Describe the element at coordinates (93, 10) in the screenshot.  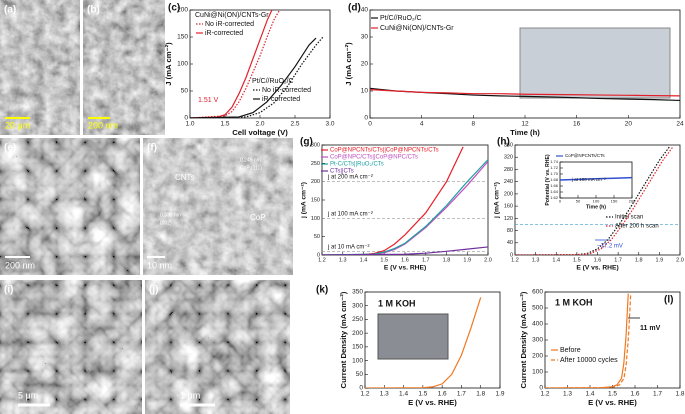
I see `panel-label: (b)` at that location.